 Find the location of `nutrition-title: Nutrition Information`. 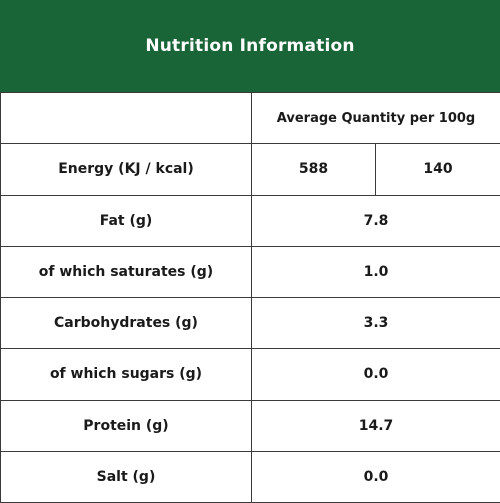

nutrition-title: Nutrition Information is located at coordinates (249, 46).